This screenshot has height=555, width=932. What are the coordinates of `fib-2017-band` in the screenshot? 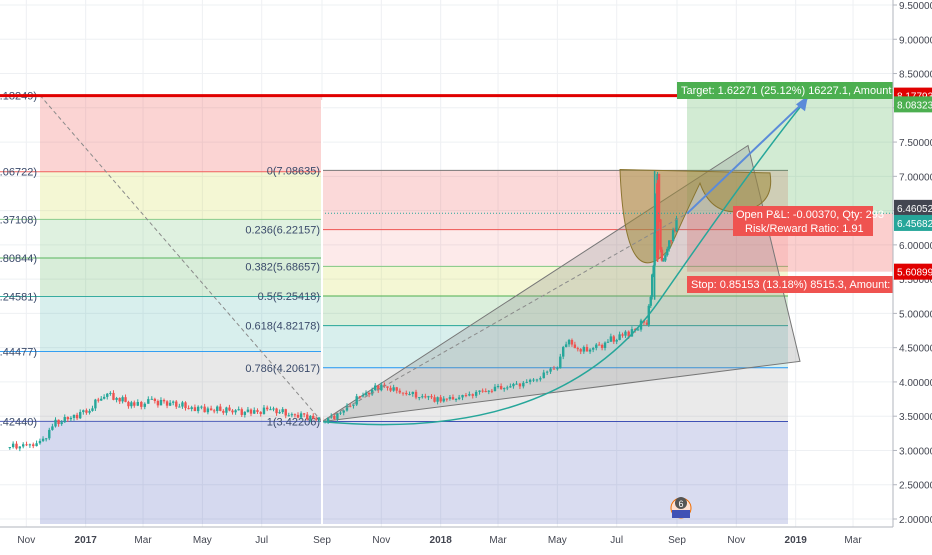 It's located at (181, 324).